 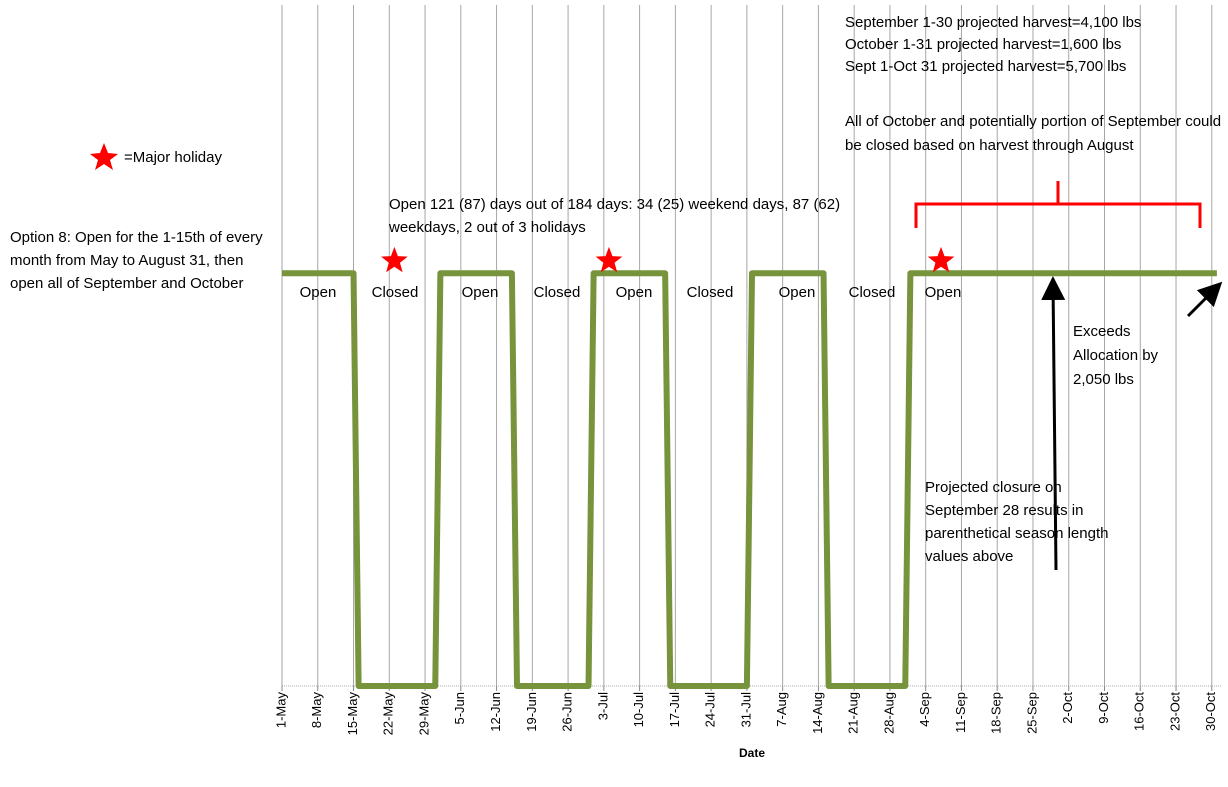 I want to click on annotation: Exceeds Allocation by 2,050 lbs, so click(x=1116, y=355).